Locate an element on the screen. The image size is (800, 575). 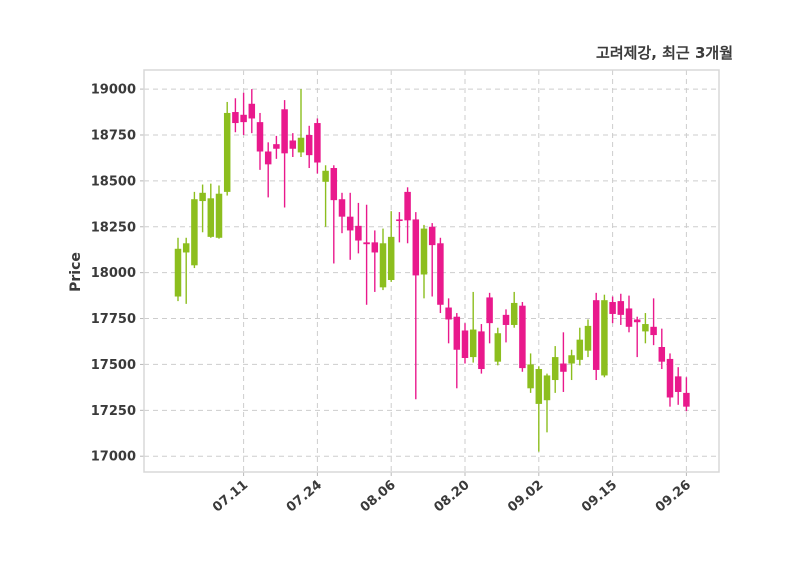
y-tick-label: 18750 is located at coordinates (113, 135).